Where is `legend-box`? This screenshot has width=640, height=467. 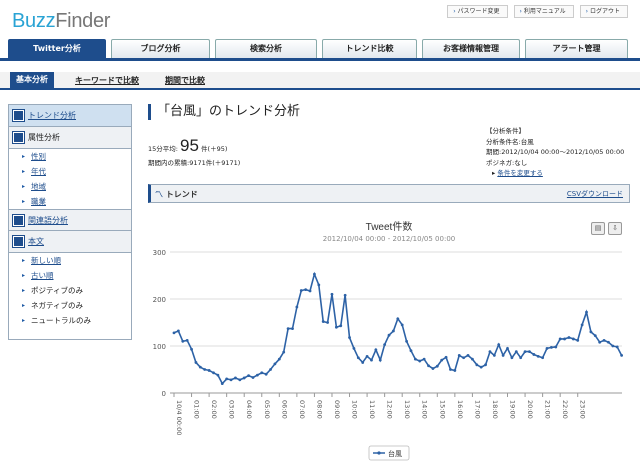
legend-box is located at coordinates (389, 453).